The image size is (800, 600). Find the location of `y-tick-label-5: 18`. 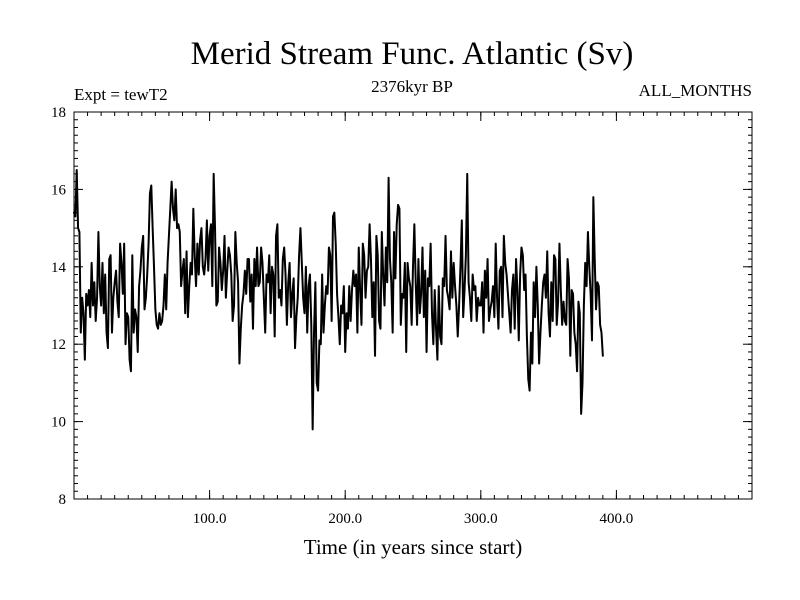

y-tick-label-5: 18 is located at coordinates (58, 113).